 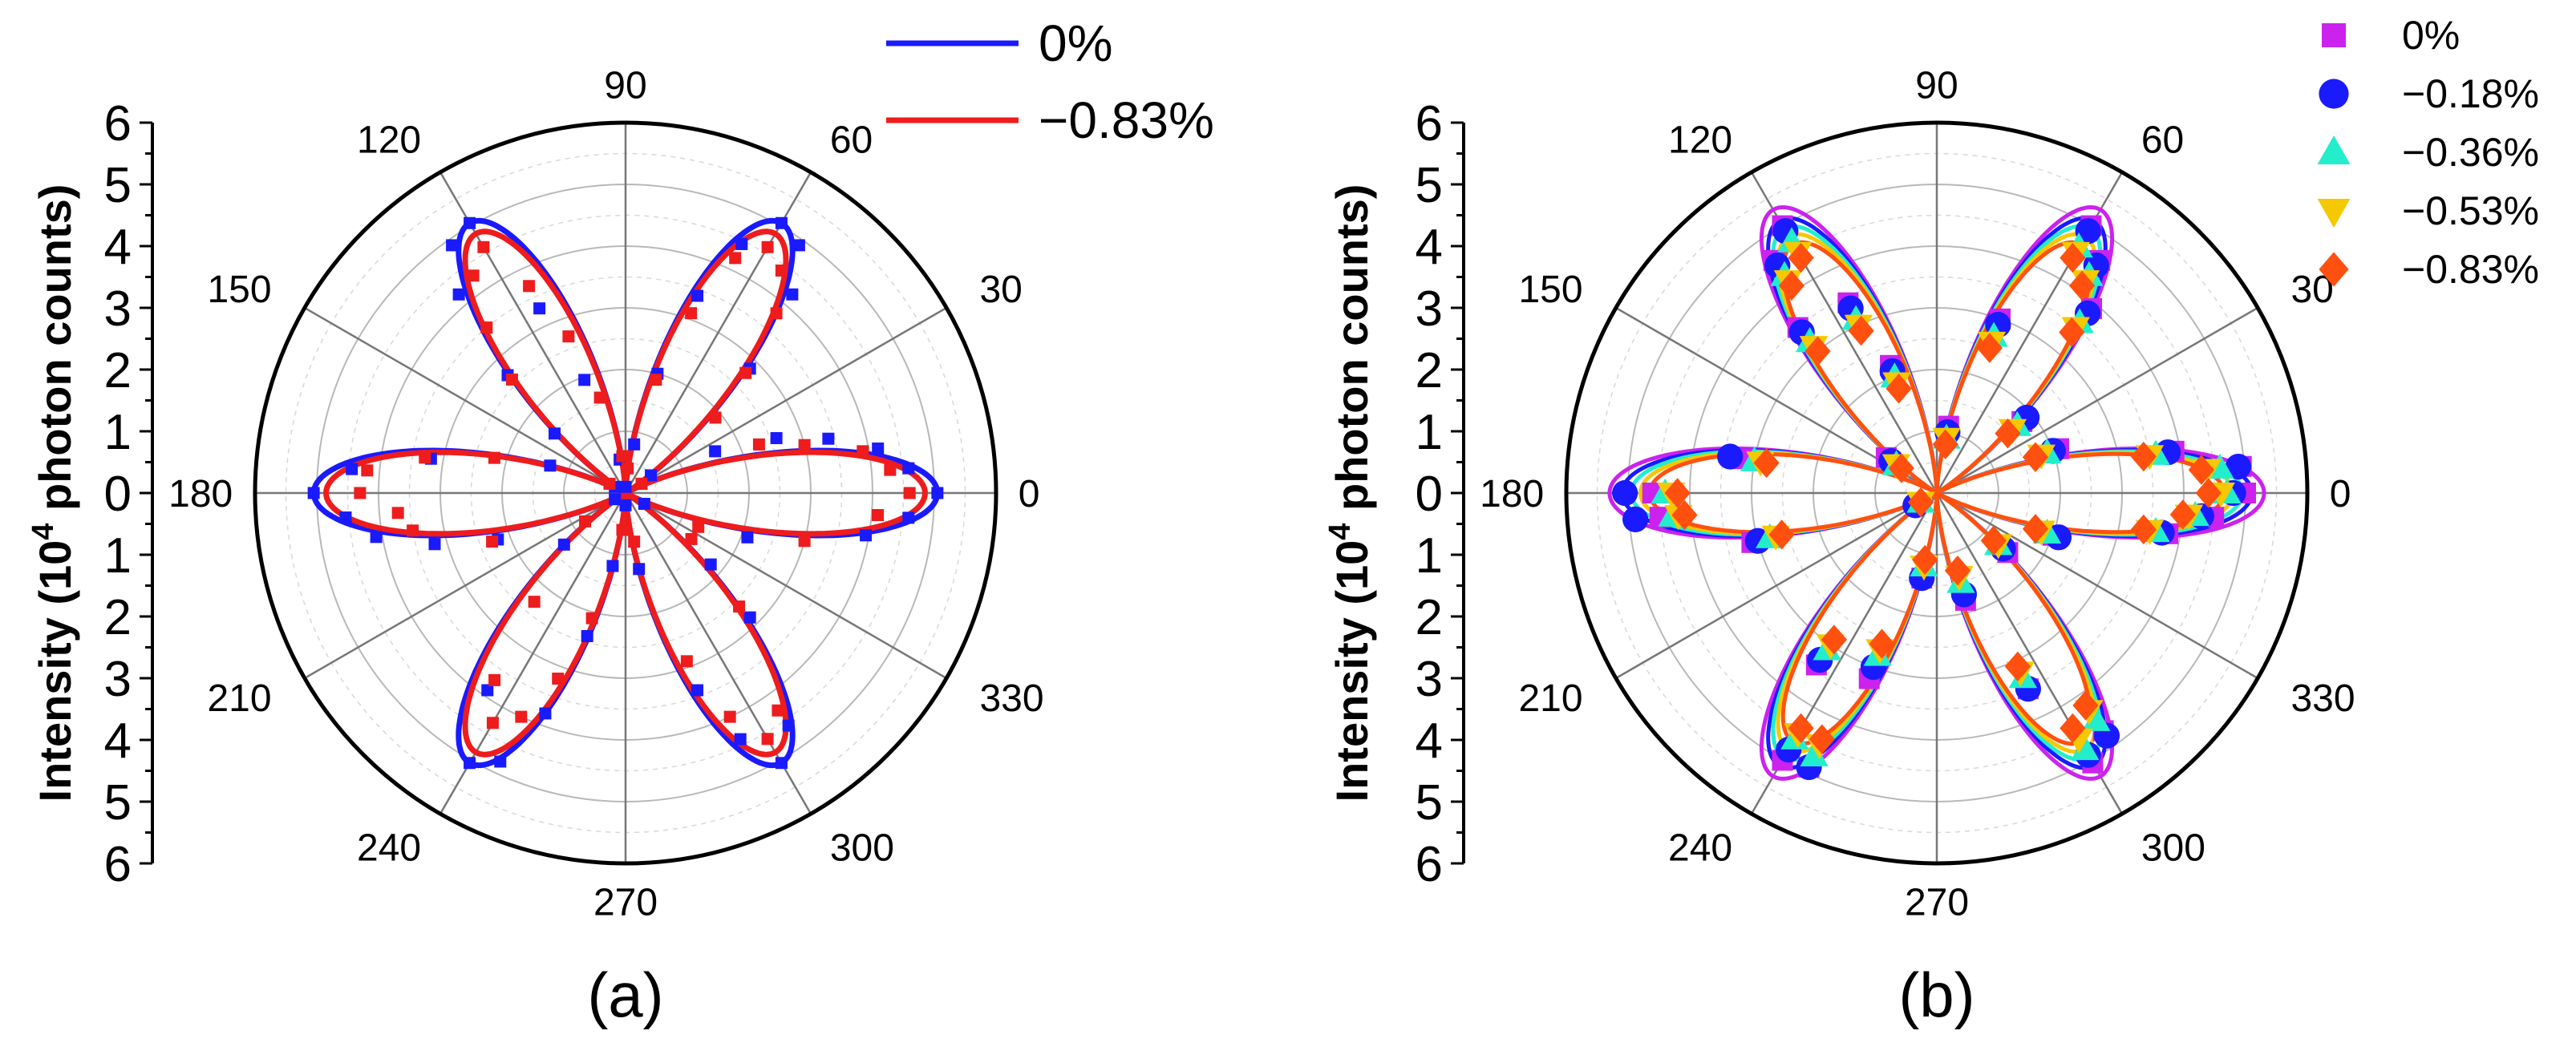 I want to click on angle-tick-label: 210, so click(x=239, y=698).